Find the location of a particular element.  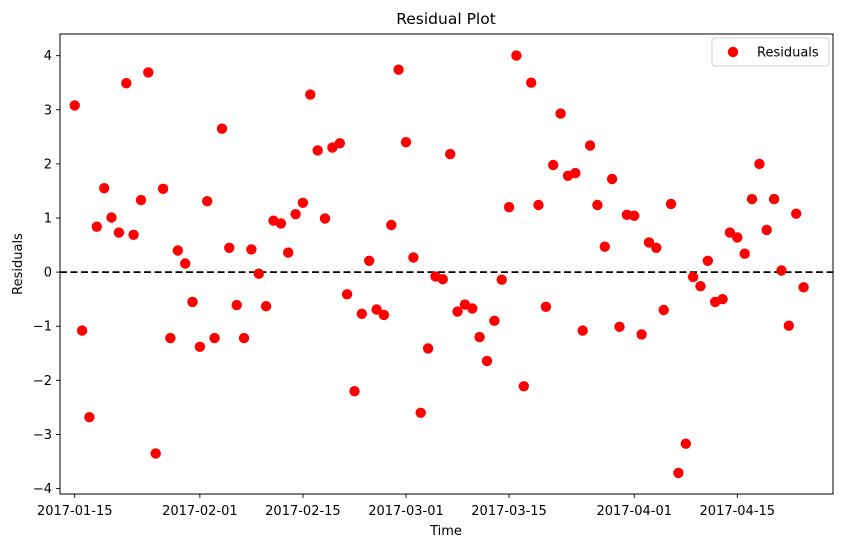

x-tick-label: 2017-02-01 is located at coordinates (200, 511).